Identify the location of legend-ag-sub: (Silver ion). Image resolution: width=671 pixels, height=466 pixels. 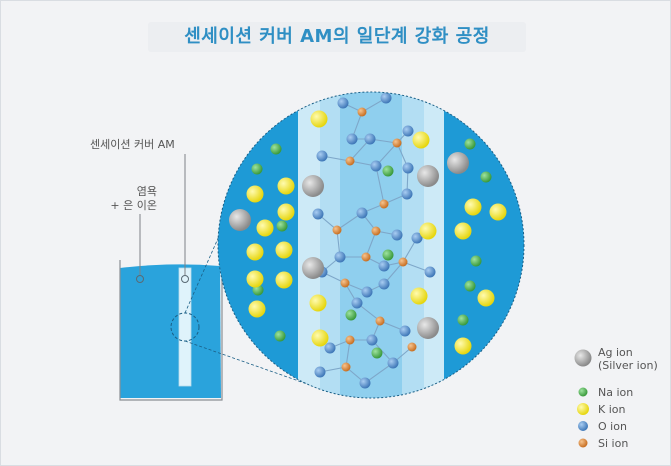
(628, 365).